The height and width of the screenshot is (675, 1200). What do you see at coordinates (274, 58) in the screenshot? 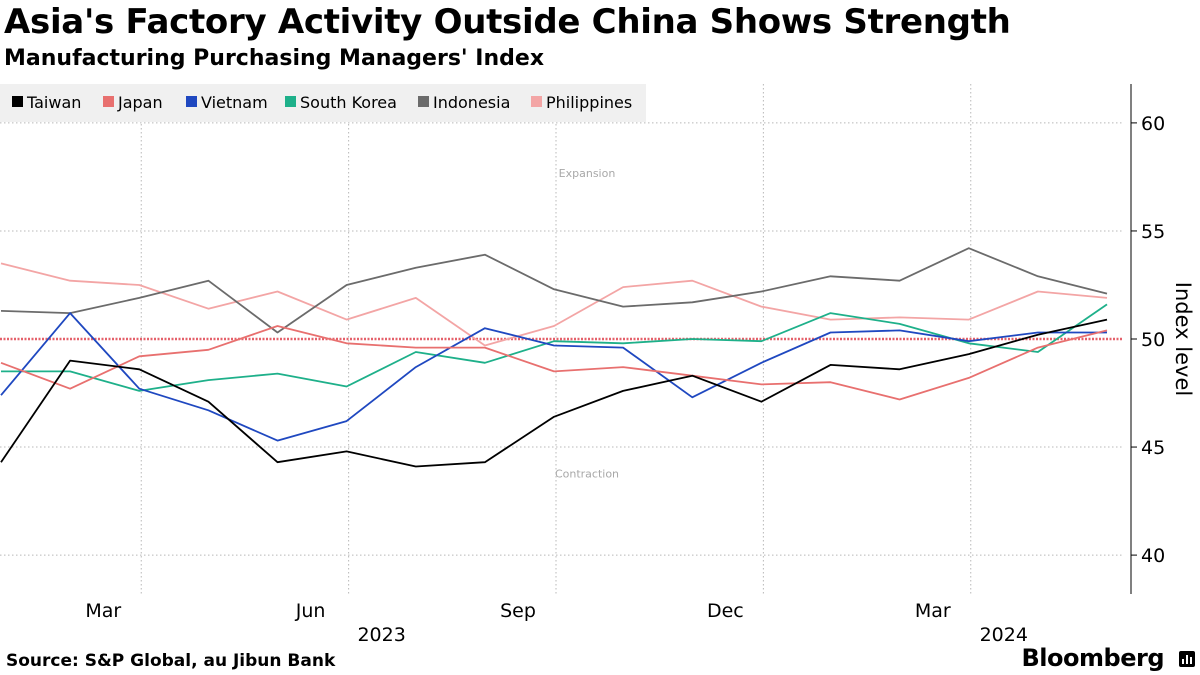
I see `chart-subtitle: Manufacturing Purchasing Managers' Index` at bounding box center [274, 58].